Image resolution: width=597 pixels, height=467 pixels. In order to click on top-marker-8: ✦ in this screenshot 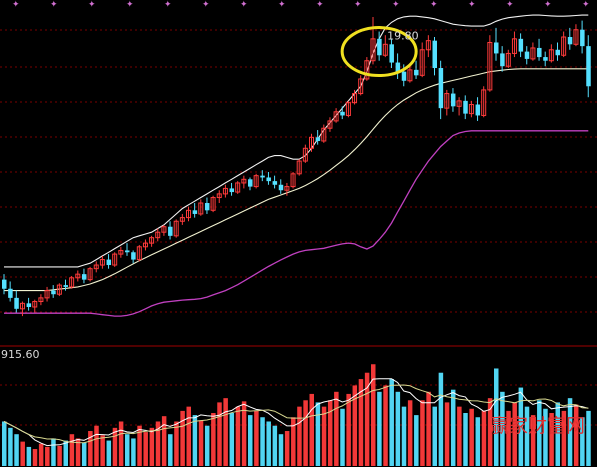, I will do `click(320, 5)`.